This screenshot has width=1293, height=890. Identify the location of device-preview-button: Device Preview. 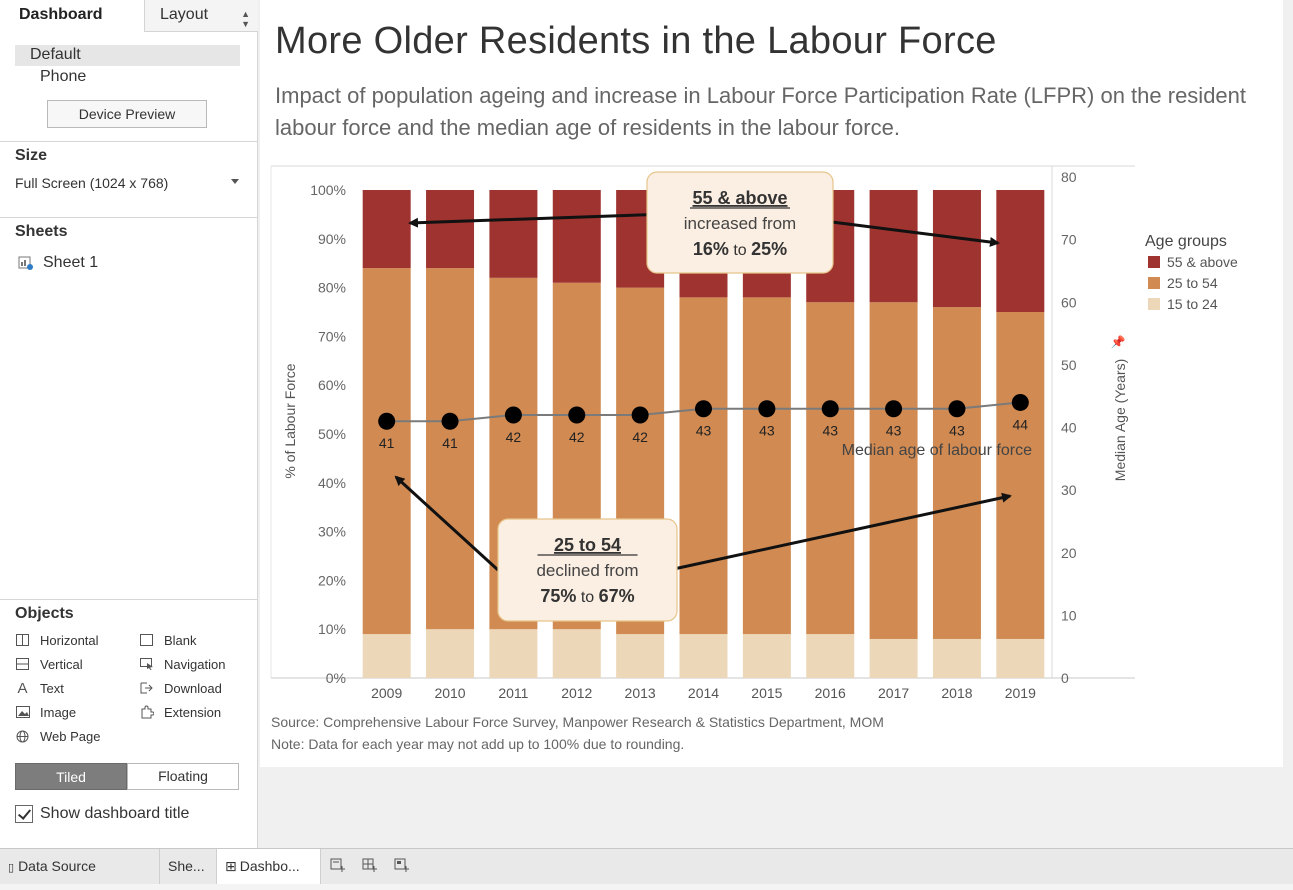
(127, 114).